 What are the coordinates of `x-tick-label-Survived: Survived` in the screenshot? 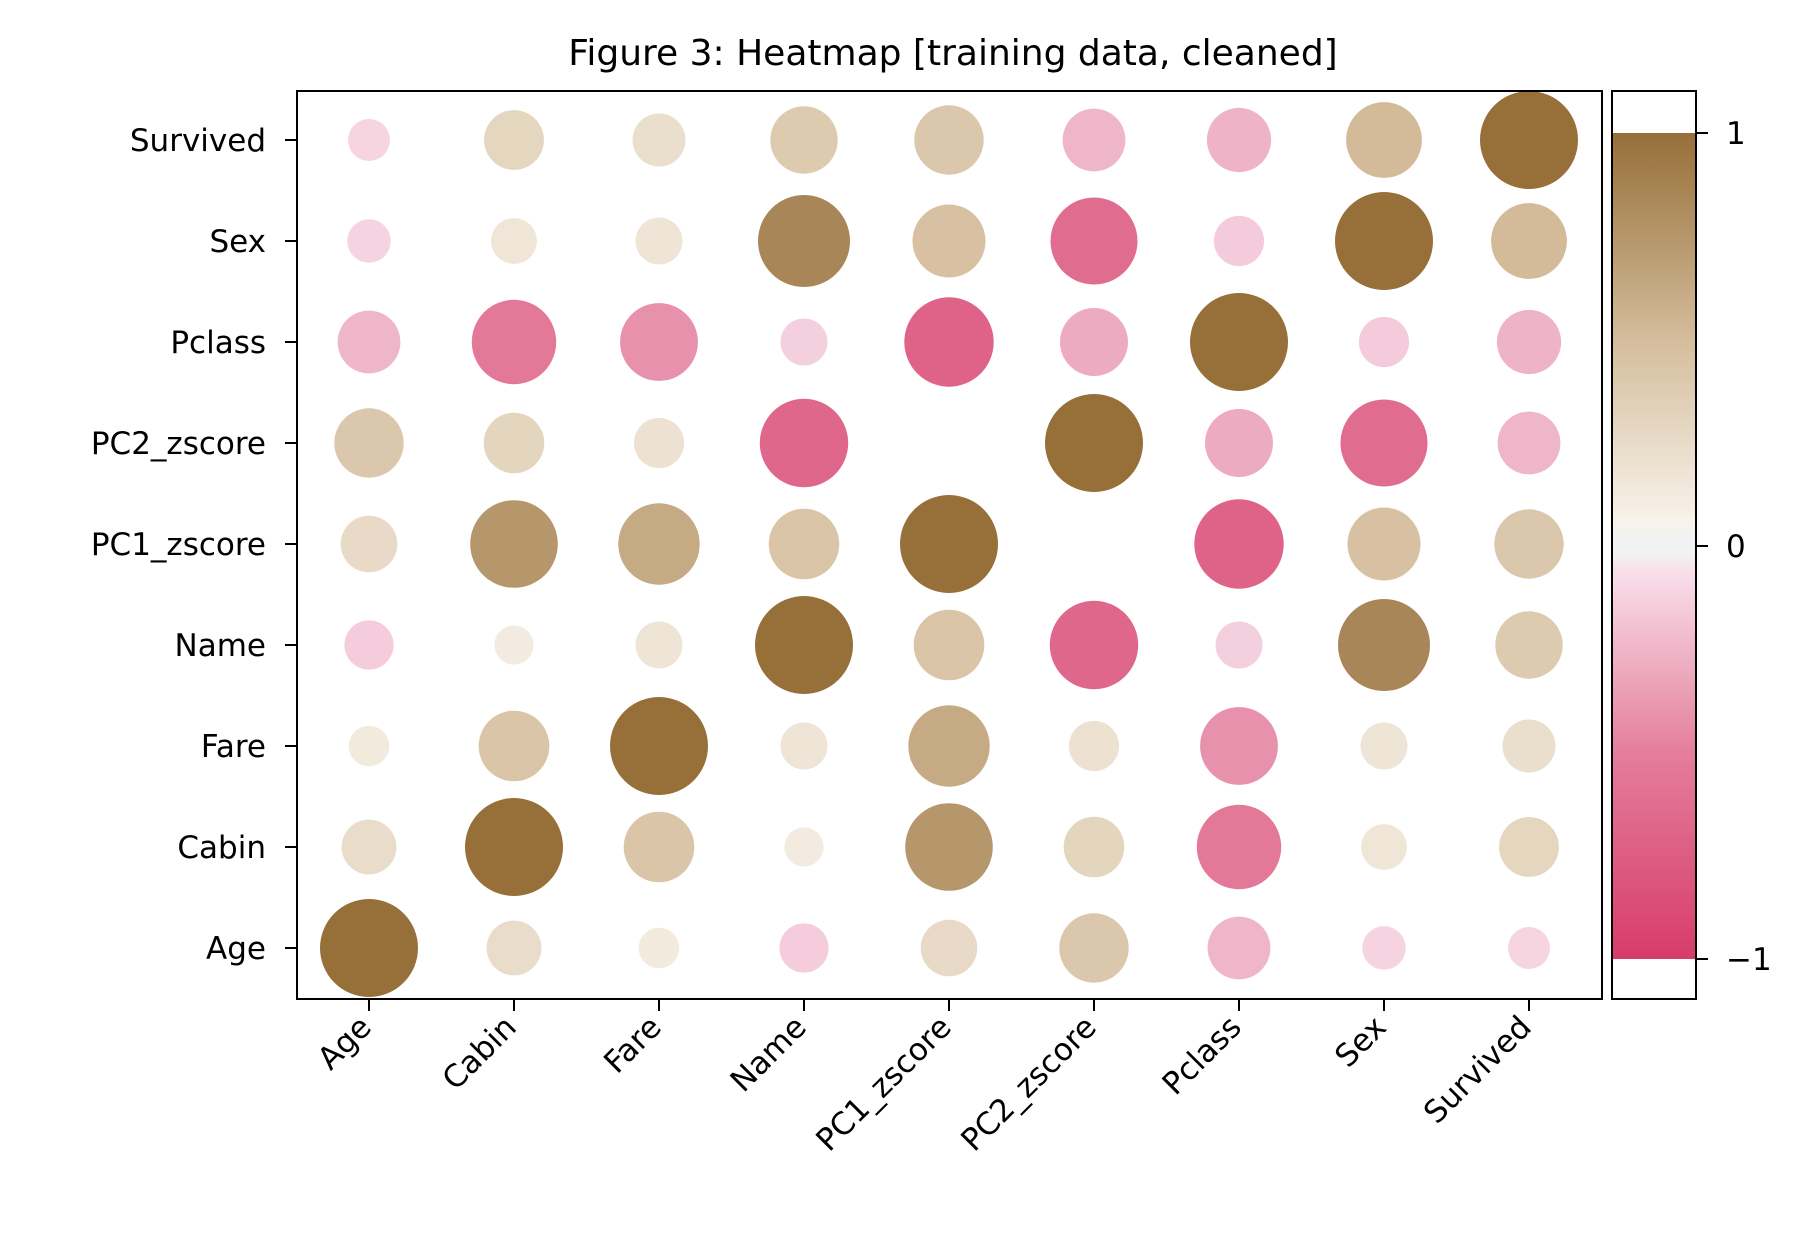 It's located at (1478, 1070).